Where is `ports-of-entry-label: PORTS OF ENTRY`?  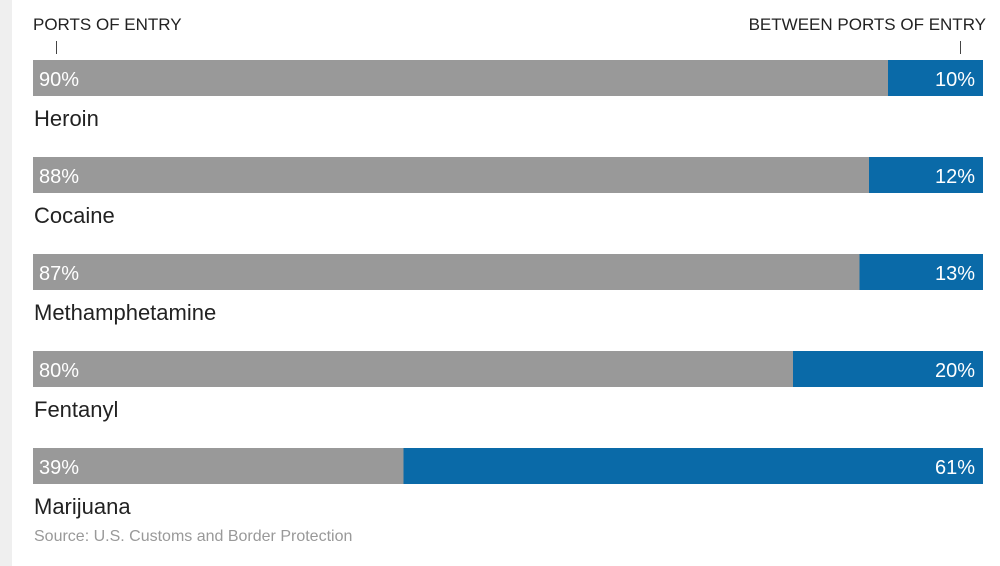
ports-of-entry-label: PORTS OF ENTRY is located at coordinates (107, 24).